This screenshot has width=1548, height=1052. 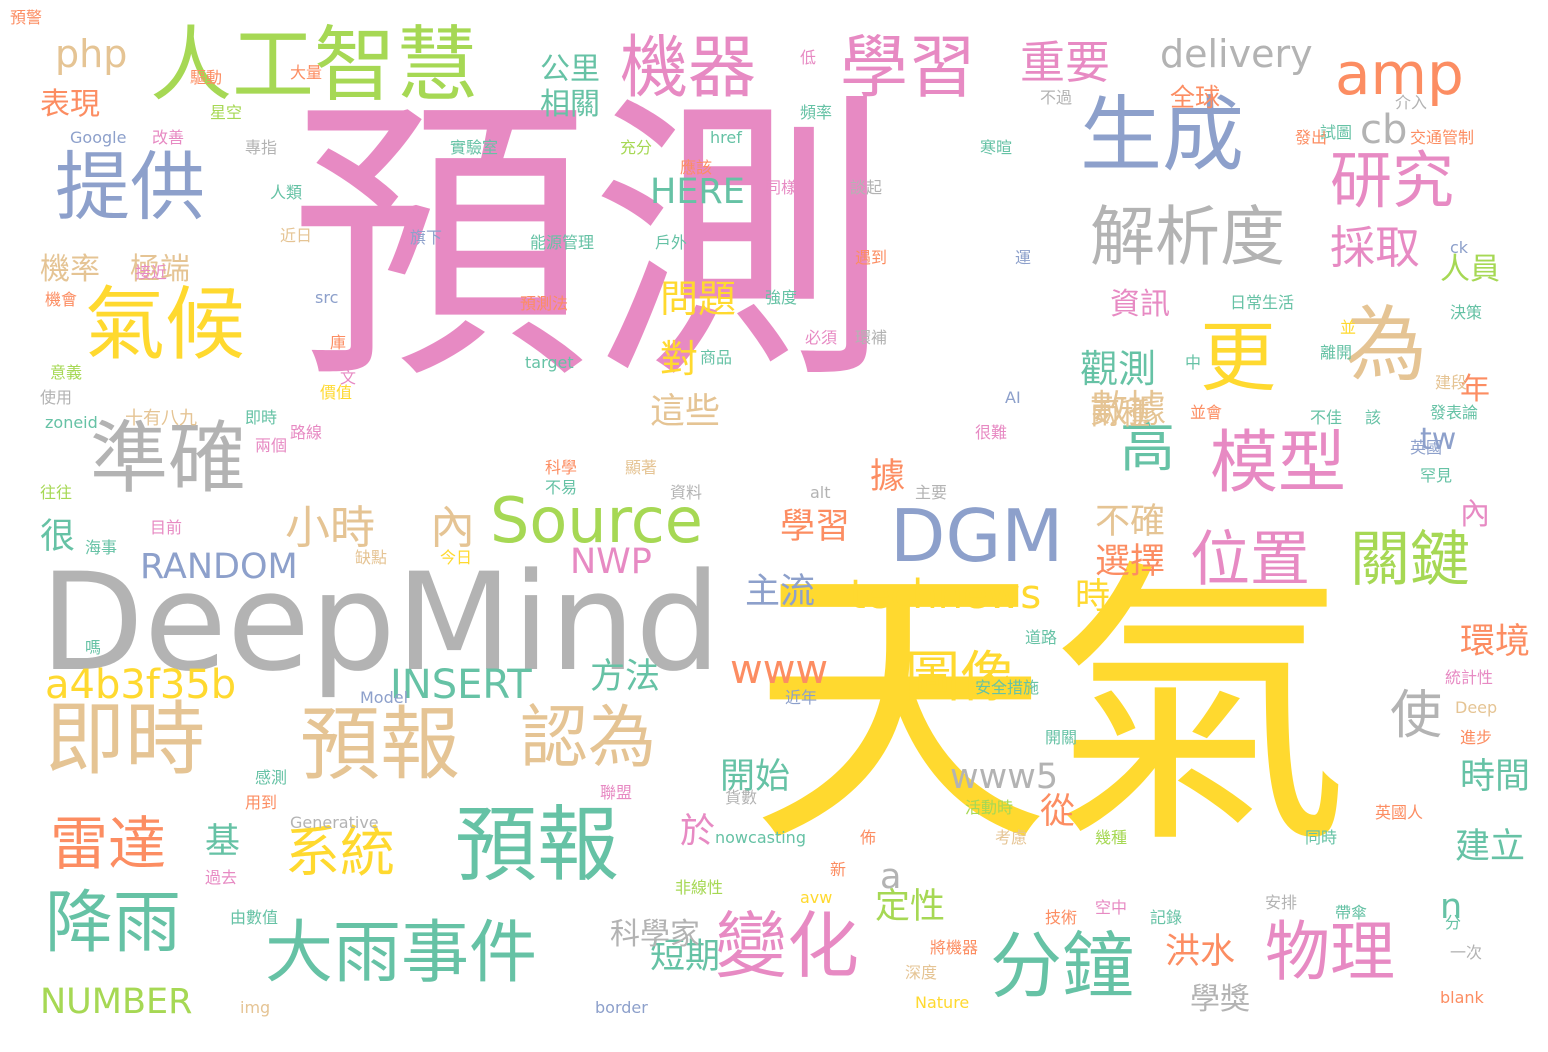 I want to click on word-150: 不佳, so click(x=1326, y=417).